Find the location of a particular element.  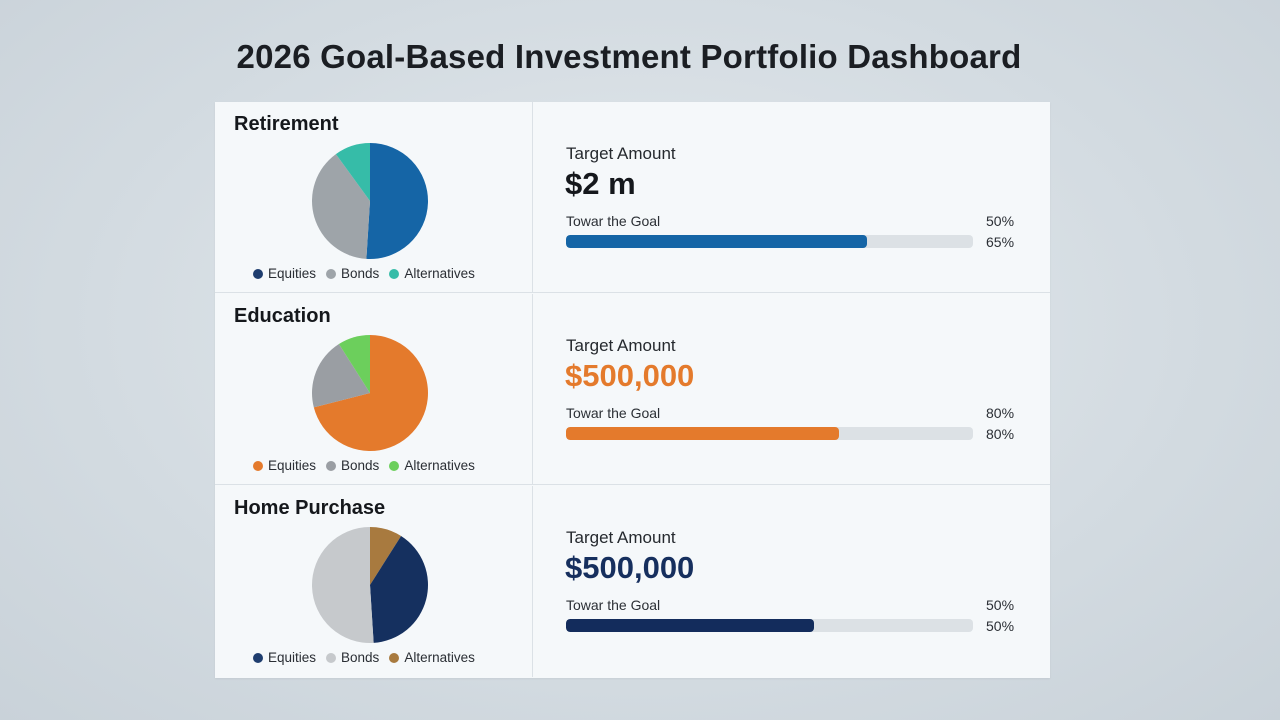

progress-percent-primary: 80% is located at coordinates (1000, 413).